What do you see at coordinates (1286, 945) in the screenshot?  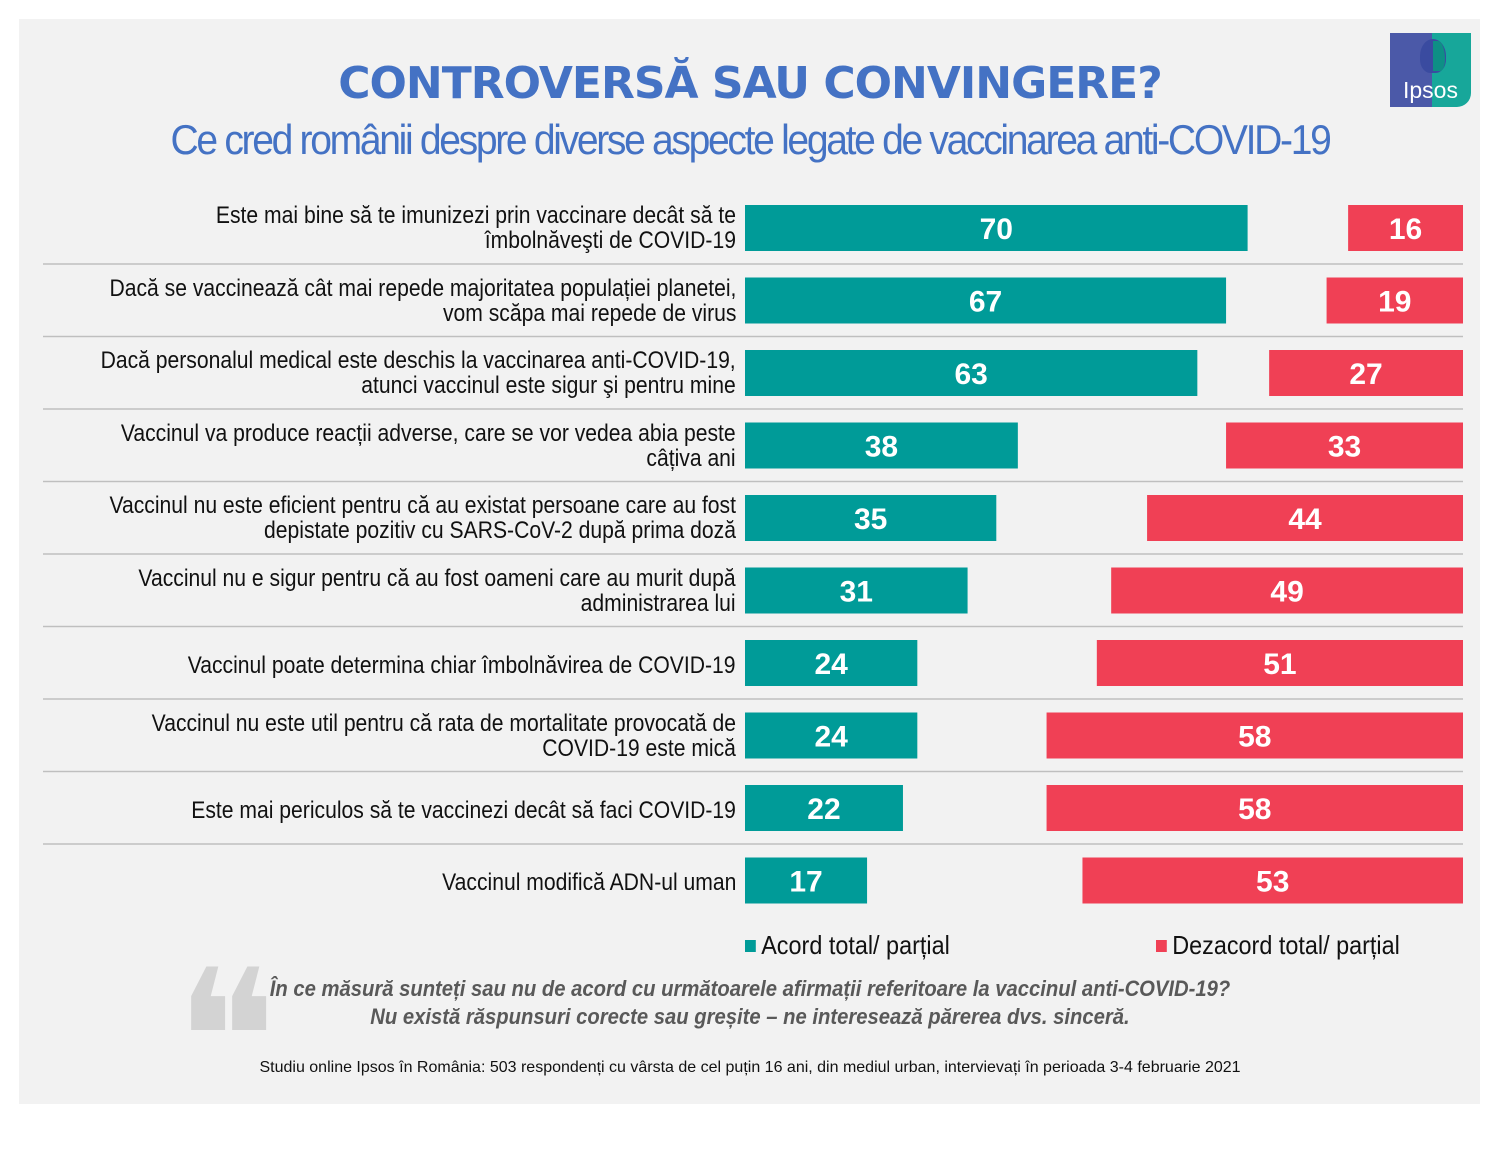 I see `legend-label-disagree: Dezacord total/ parțial` at bounding box center [1286, 945].